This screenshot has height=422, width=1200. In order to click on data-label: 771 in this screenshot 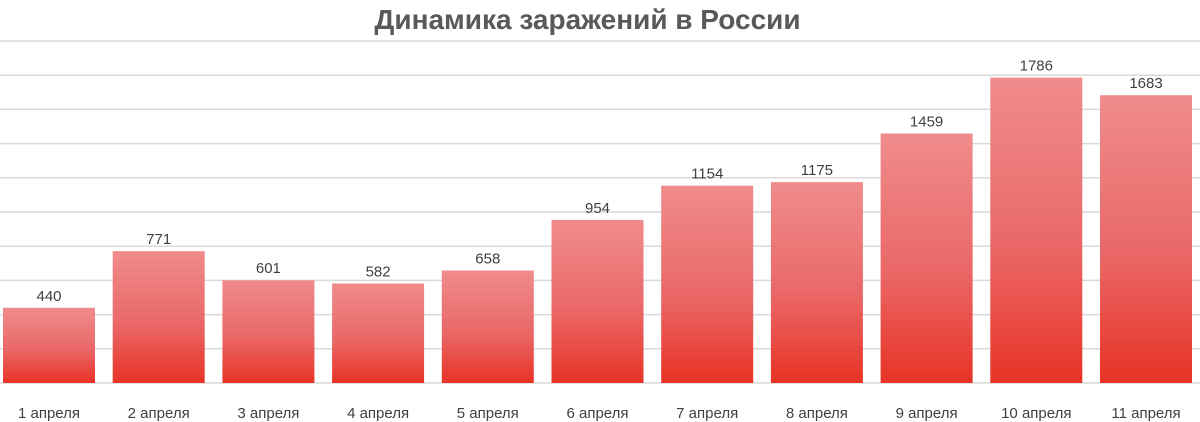, I will do `click(158, 239)`.